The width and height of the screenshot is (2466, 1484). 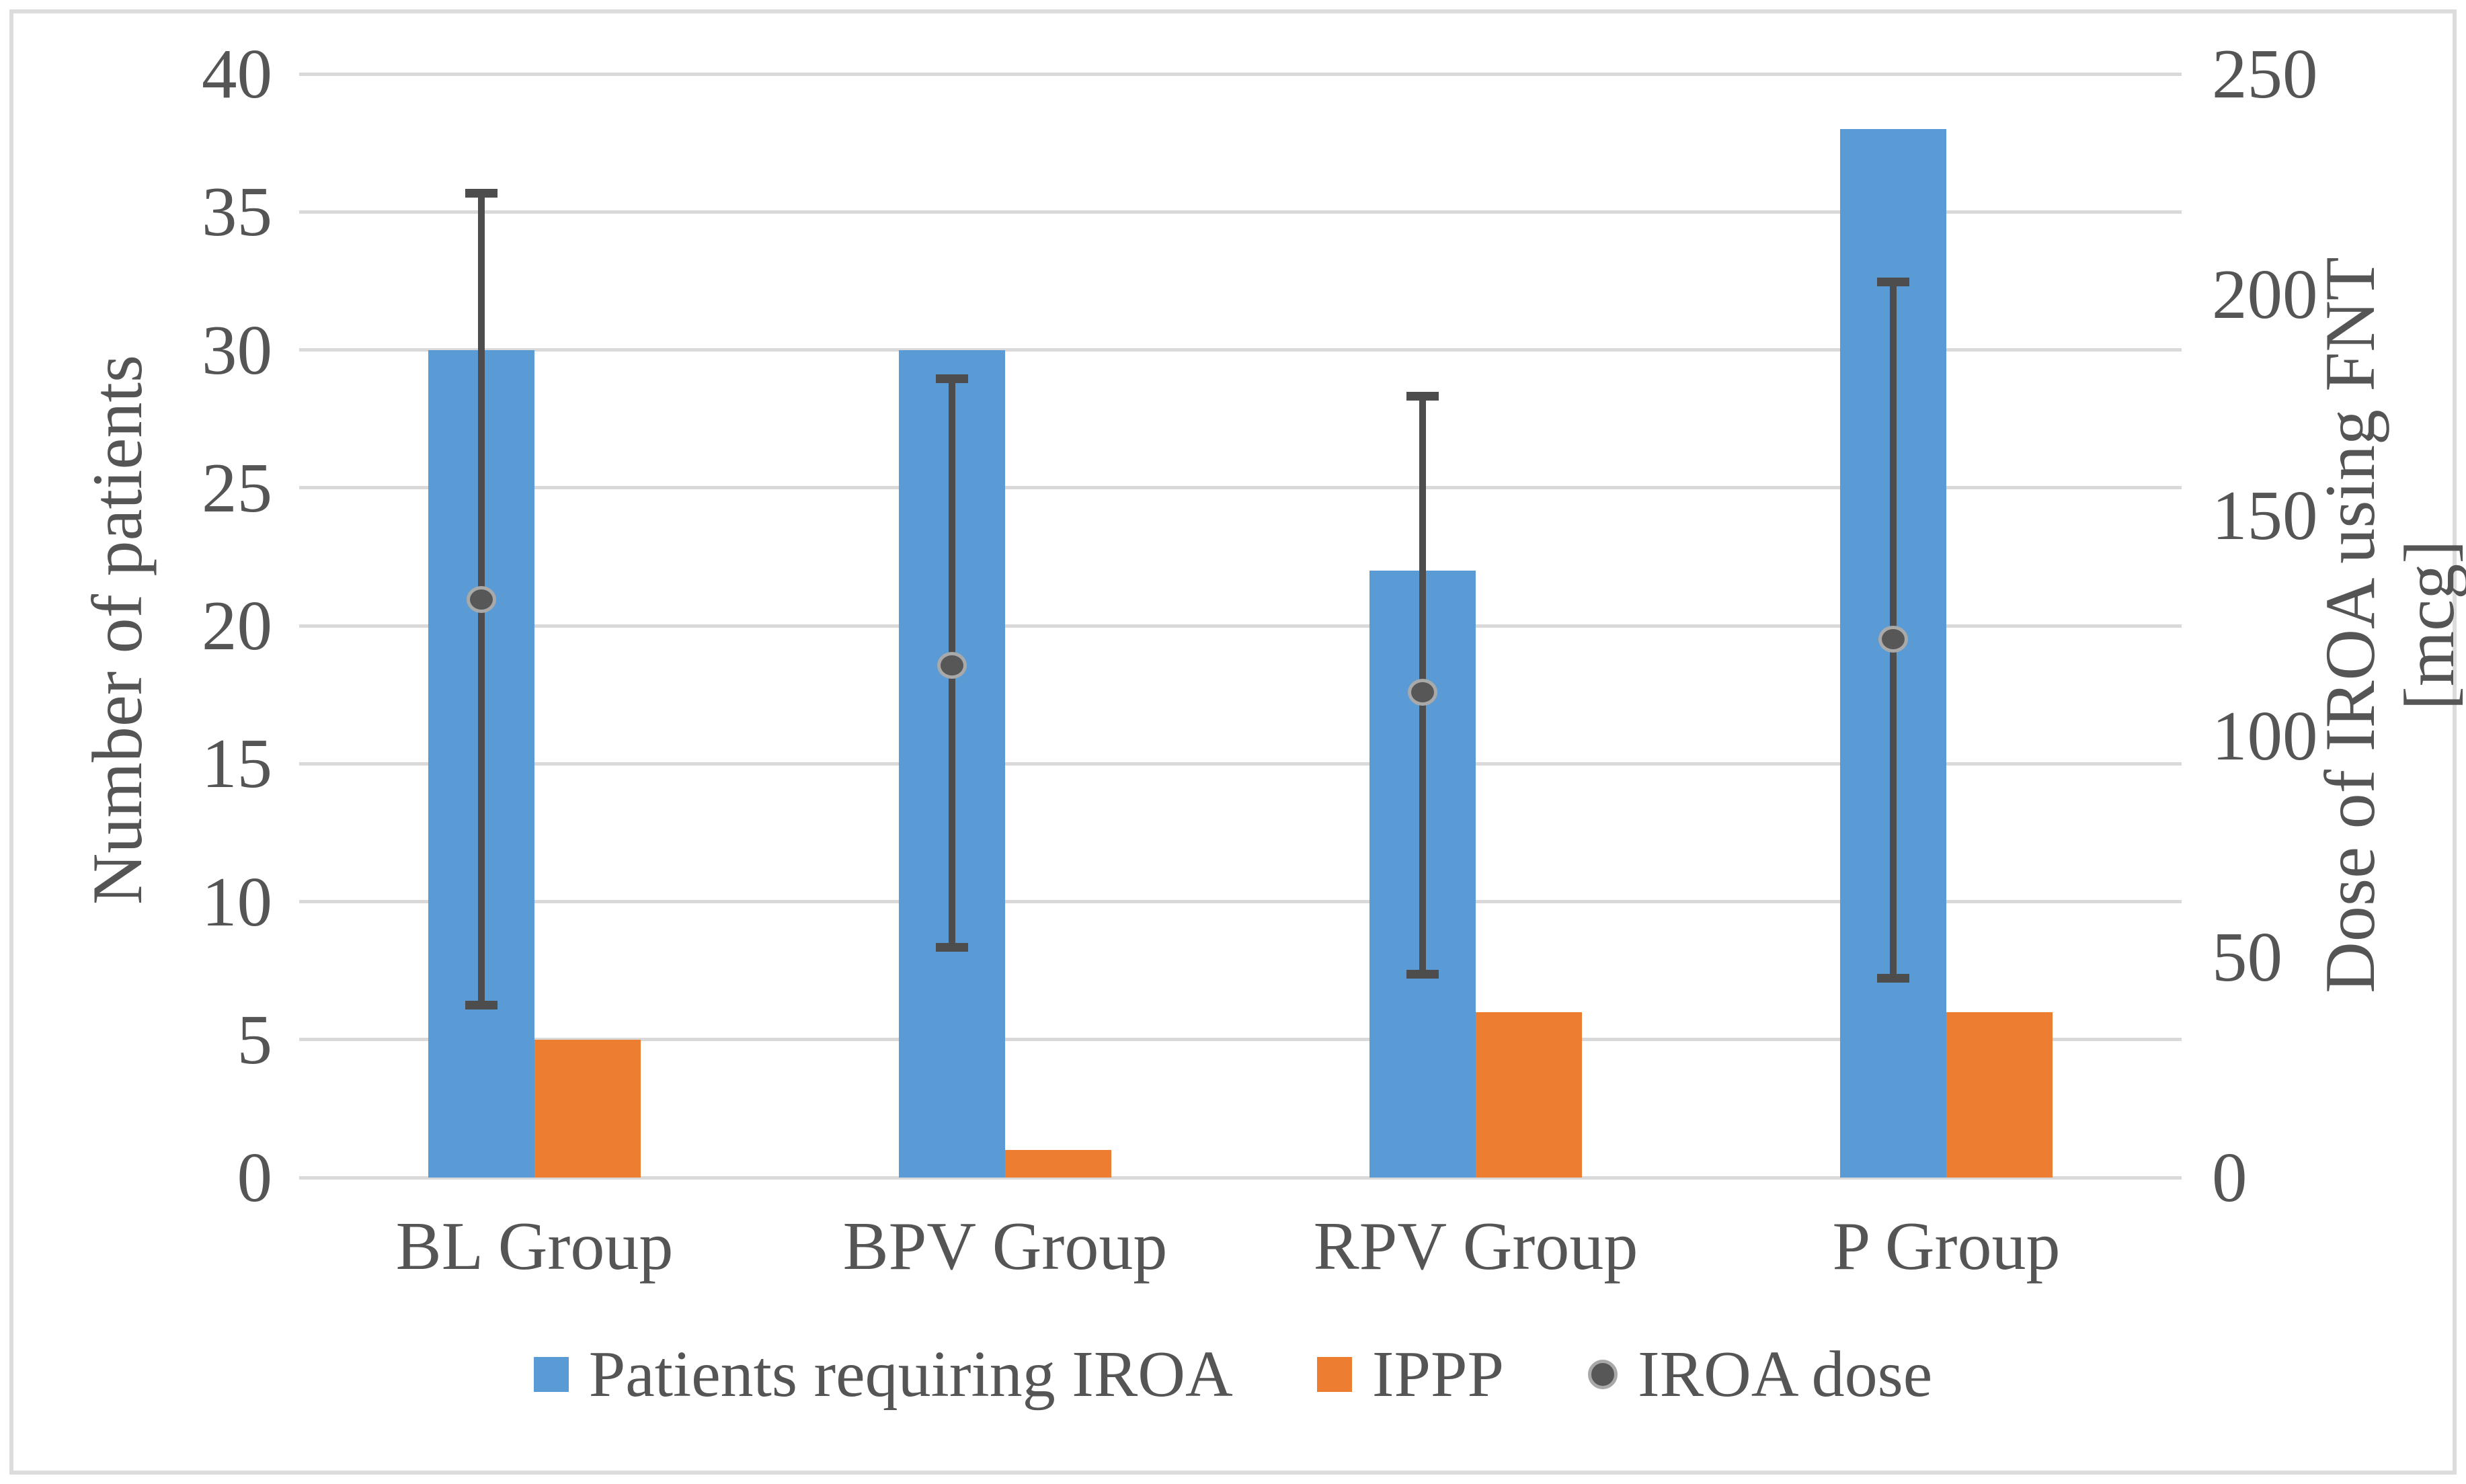 What do you see at coordinates (255, 1177) in the screenshot?
I see `left-tick-0: 0` at bounding box center [255, 1177].